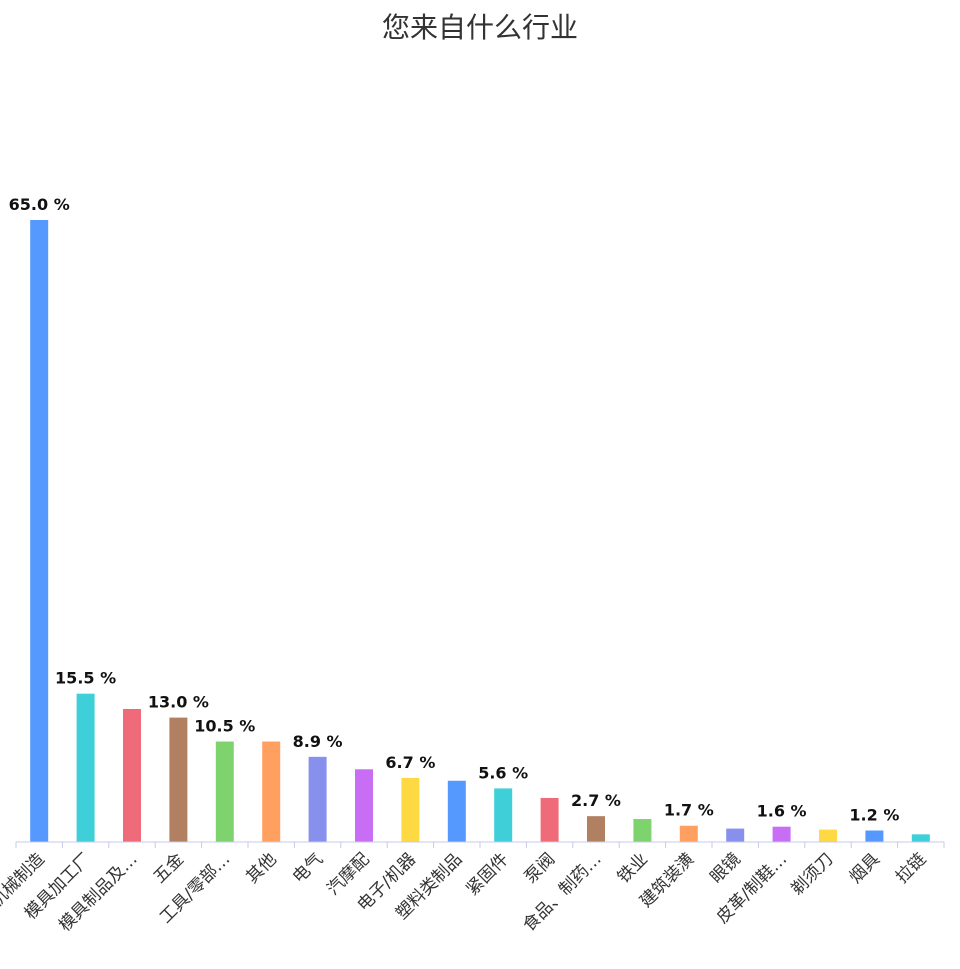  Describe the element at coordinates (812, 874) in the screenshot. I see `category-label: 剃须刀` at that location.